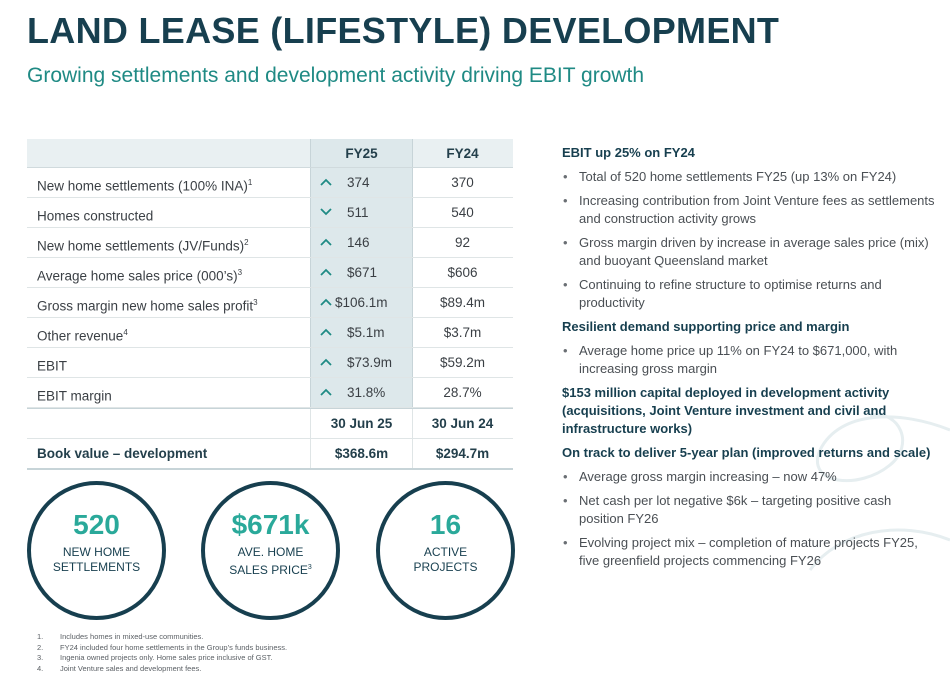 This screenshot has width=950, height=675. What do you see at coordinates (240, 272) in the screenshot?
I see `metric-footnote-ref: 3` at bounding box center [240, 272].